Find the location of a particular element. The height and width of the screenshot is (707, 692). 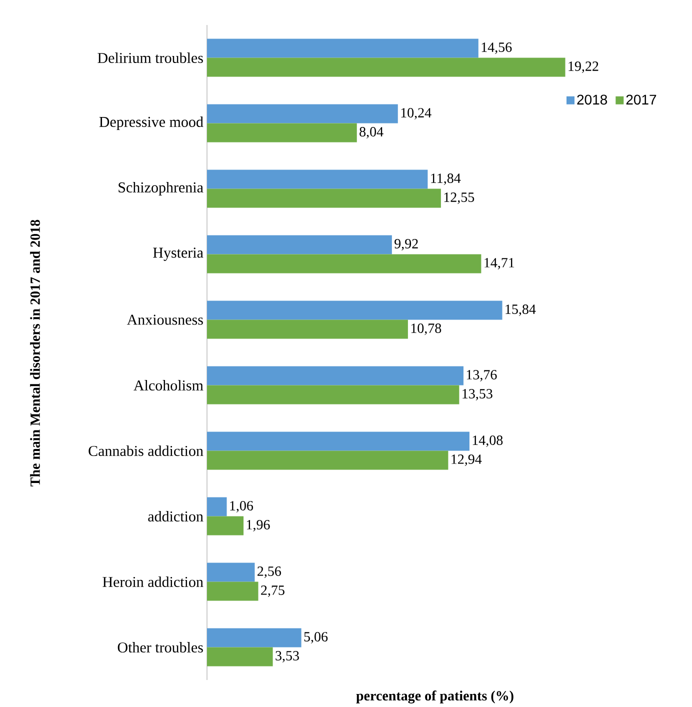

data-label: 19,22 is located at coordinates (583, 67).